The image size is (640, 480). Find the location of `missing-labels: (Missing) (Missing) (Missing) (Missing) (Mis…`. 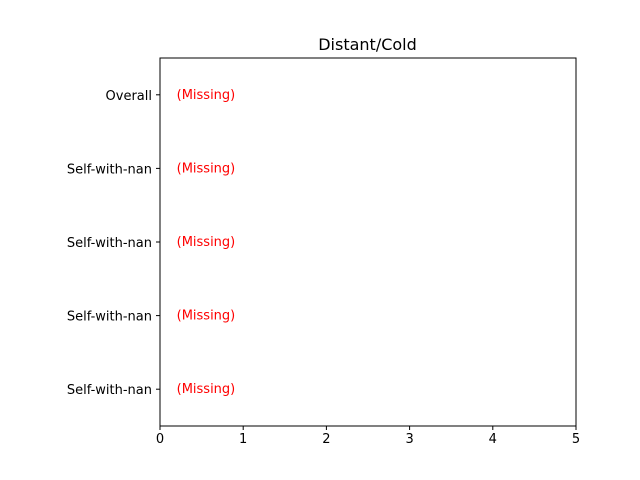

missing-labels: (Missing) (Missing) (Missing) (Missing) (Mis… is located at coordinates (206, 242).